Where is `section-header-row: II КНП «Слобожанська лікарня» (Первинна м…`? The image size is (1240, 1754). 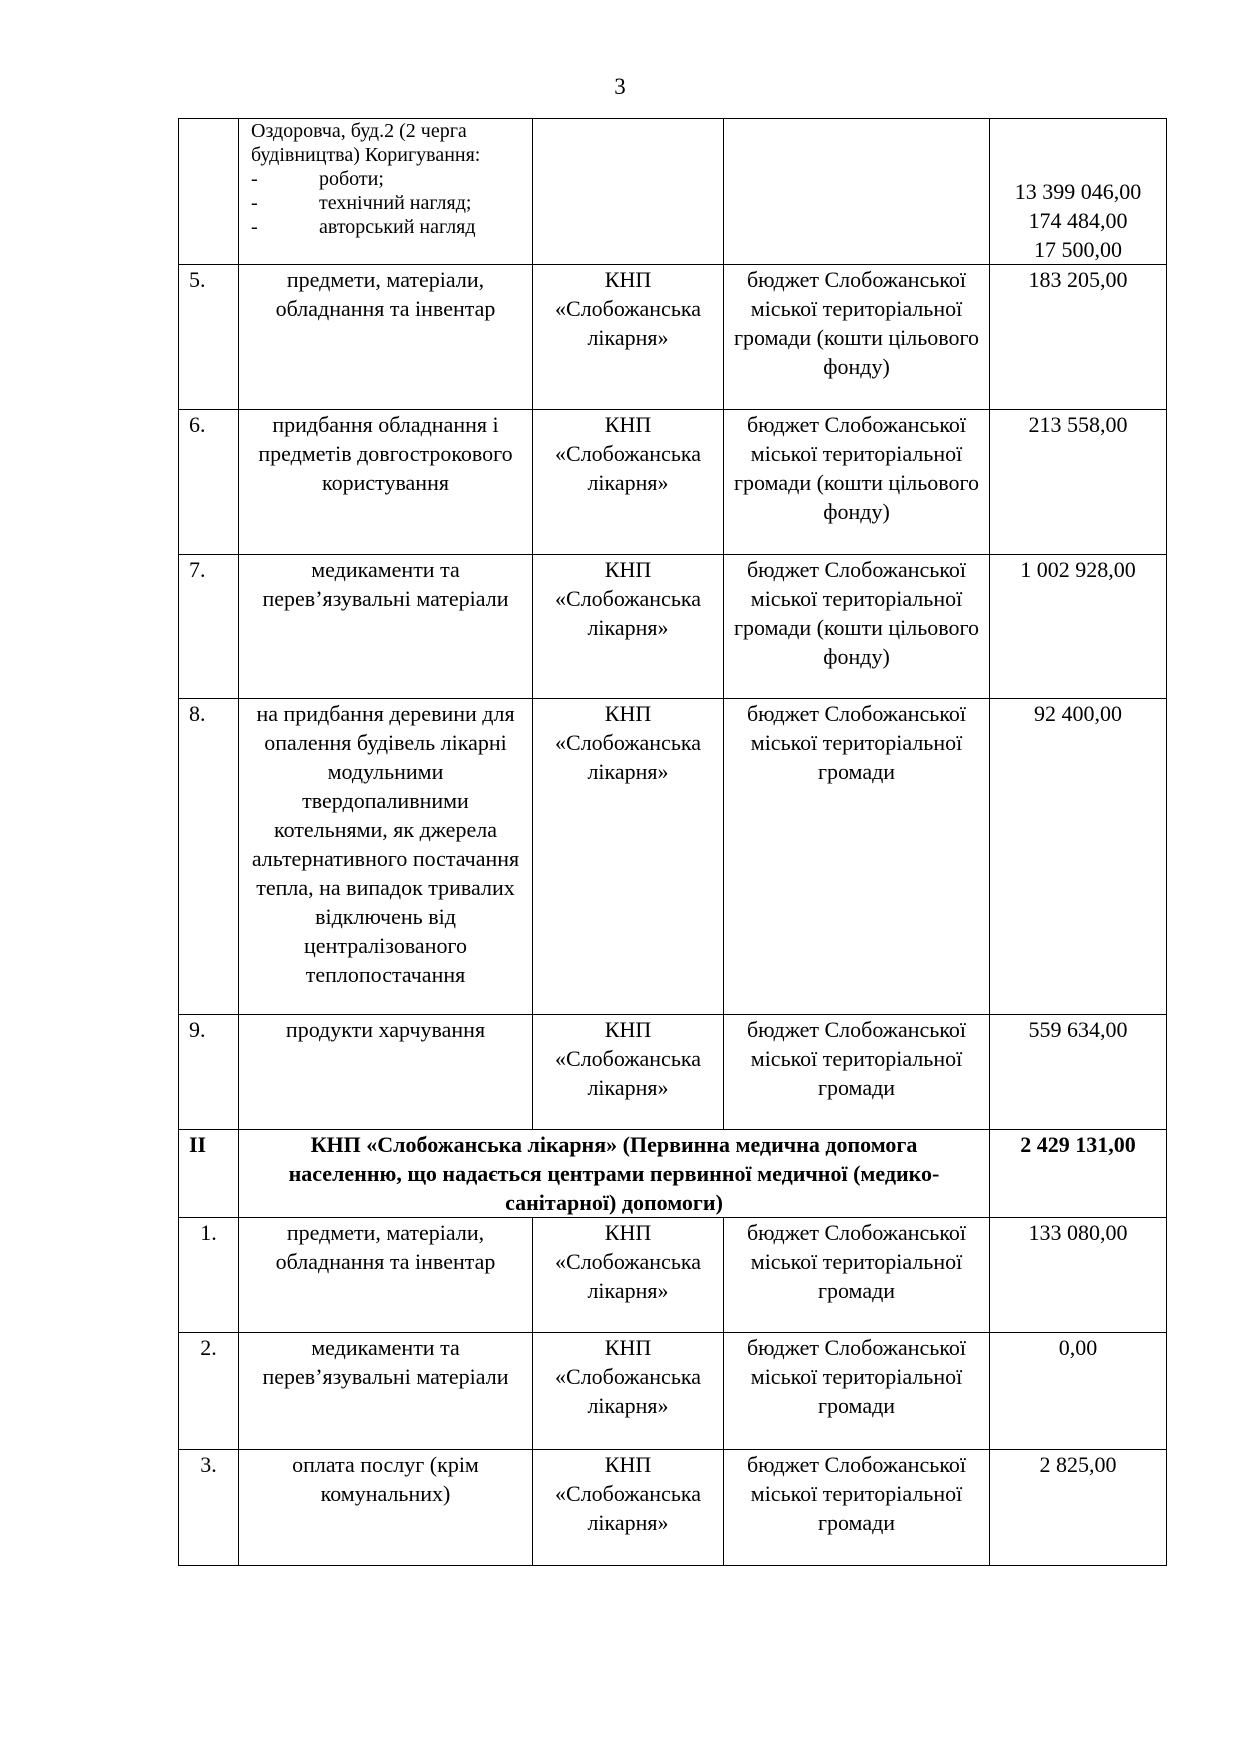 section-header-row: II КНП «Слобожанська лікарня» (Первинна м… is located at coordinates (672, 1173).